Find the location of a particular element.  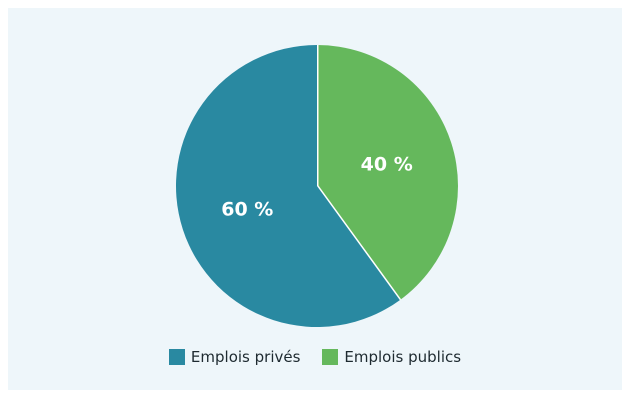

legend-item-prives: Emplois privés is located at coordinates (234, 357).